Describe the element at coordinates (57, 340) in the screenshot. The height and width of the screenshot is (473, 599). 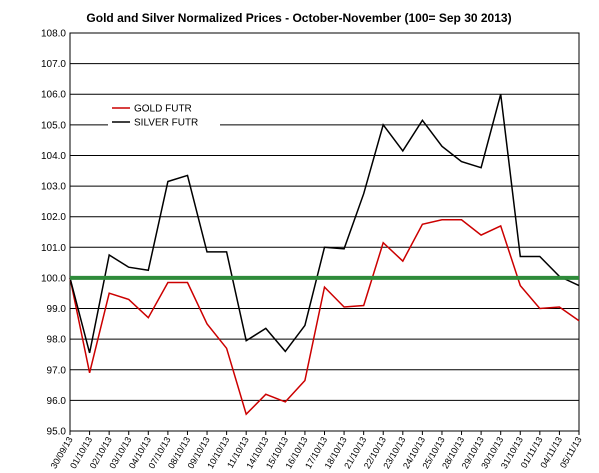
I see `y-tick-label: 98.0` at that location.